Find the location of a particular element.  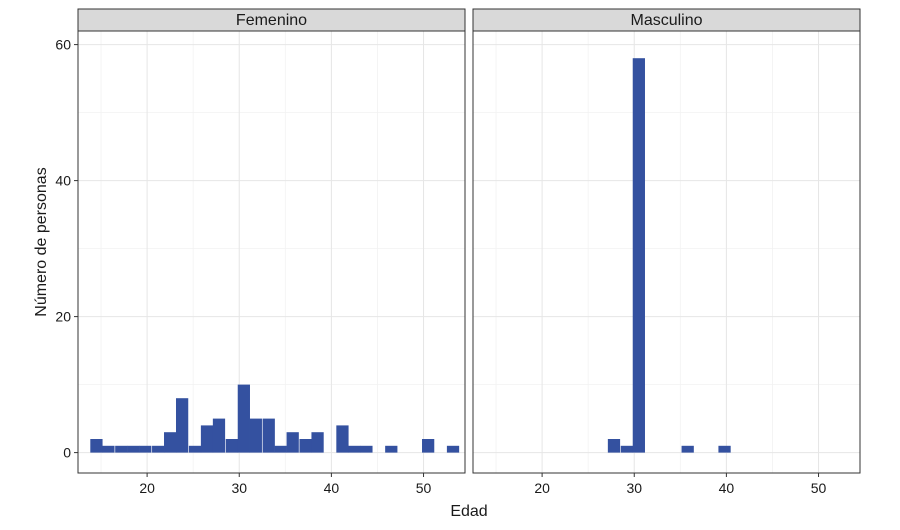

facet-strip-label: Femenino is located at coordinates (271, 20).